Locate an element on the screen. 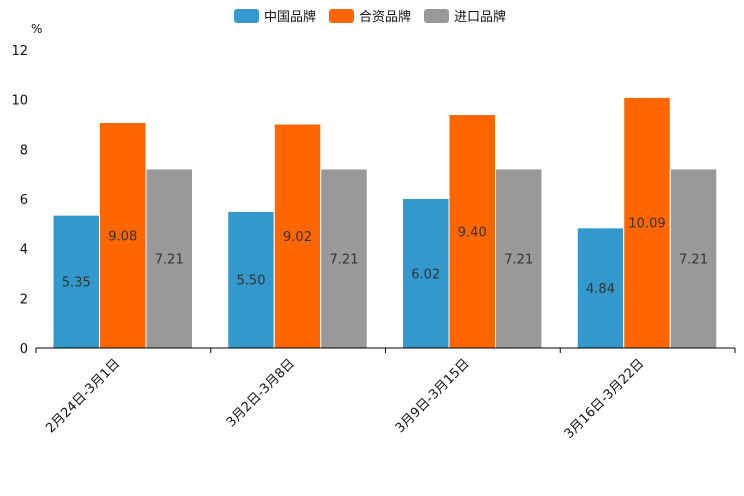  data-label: 5.50 is located at coordinates (251, 281).